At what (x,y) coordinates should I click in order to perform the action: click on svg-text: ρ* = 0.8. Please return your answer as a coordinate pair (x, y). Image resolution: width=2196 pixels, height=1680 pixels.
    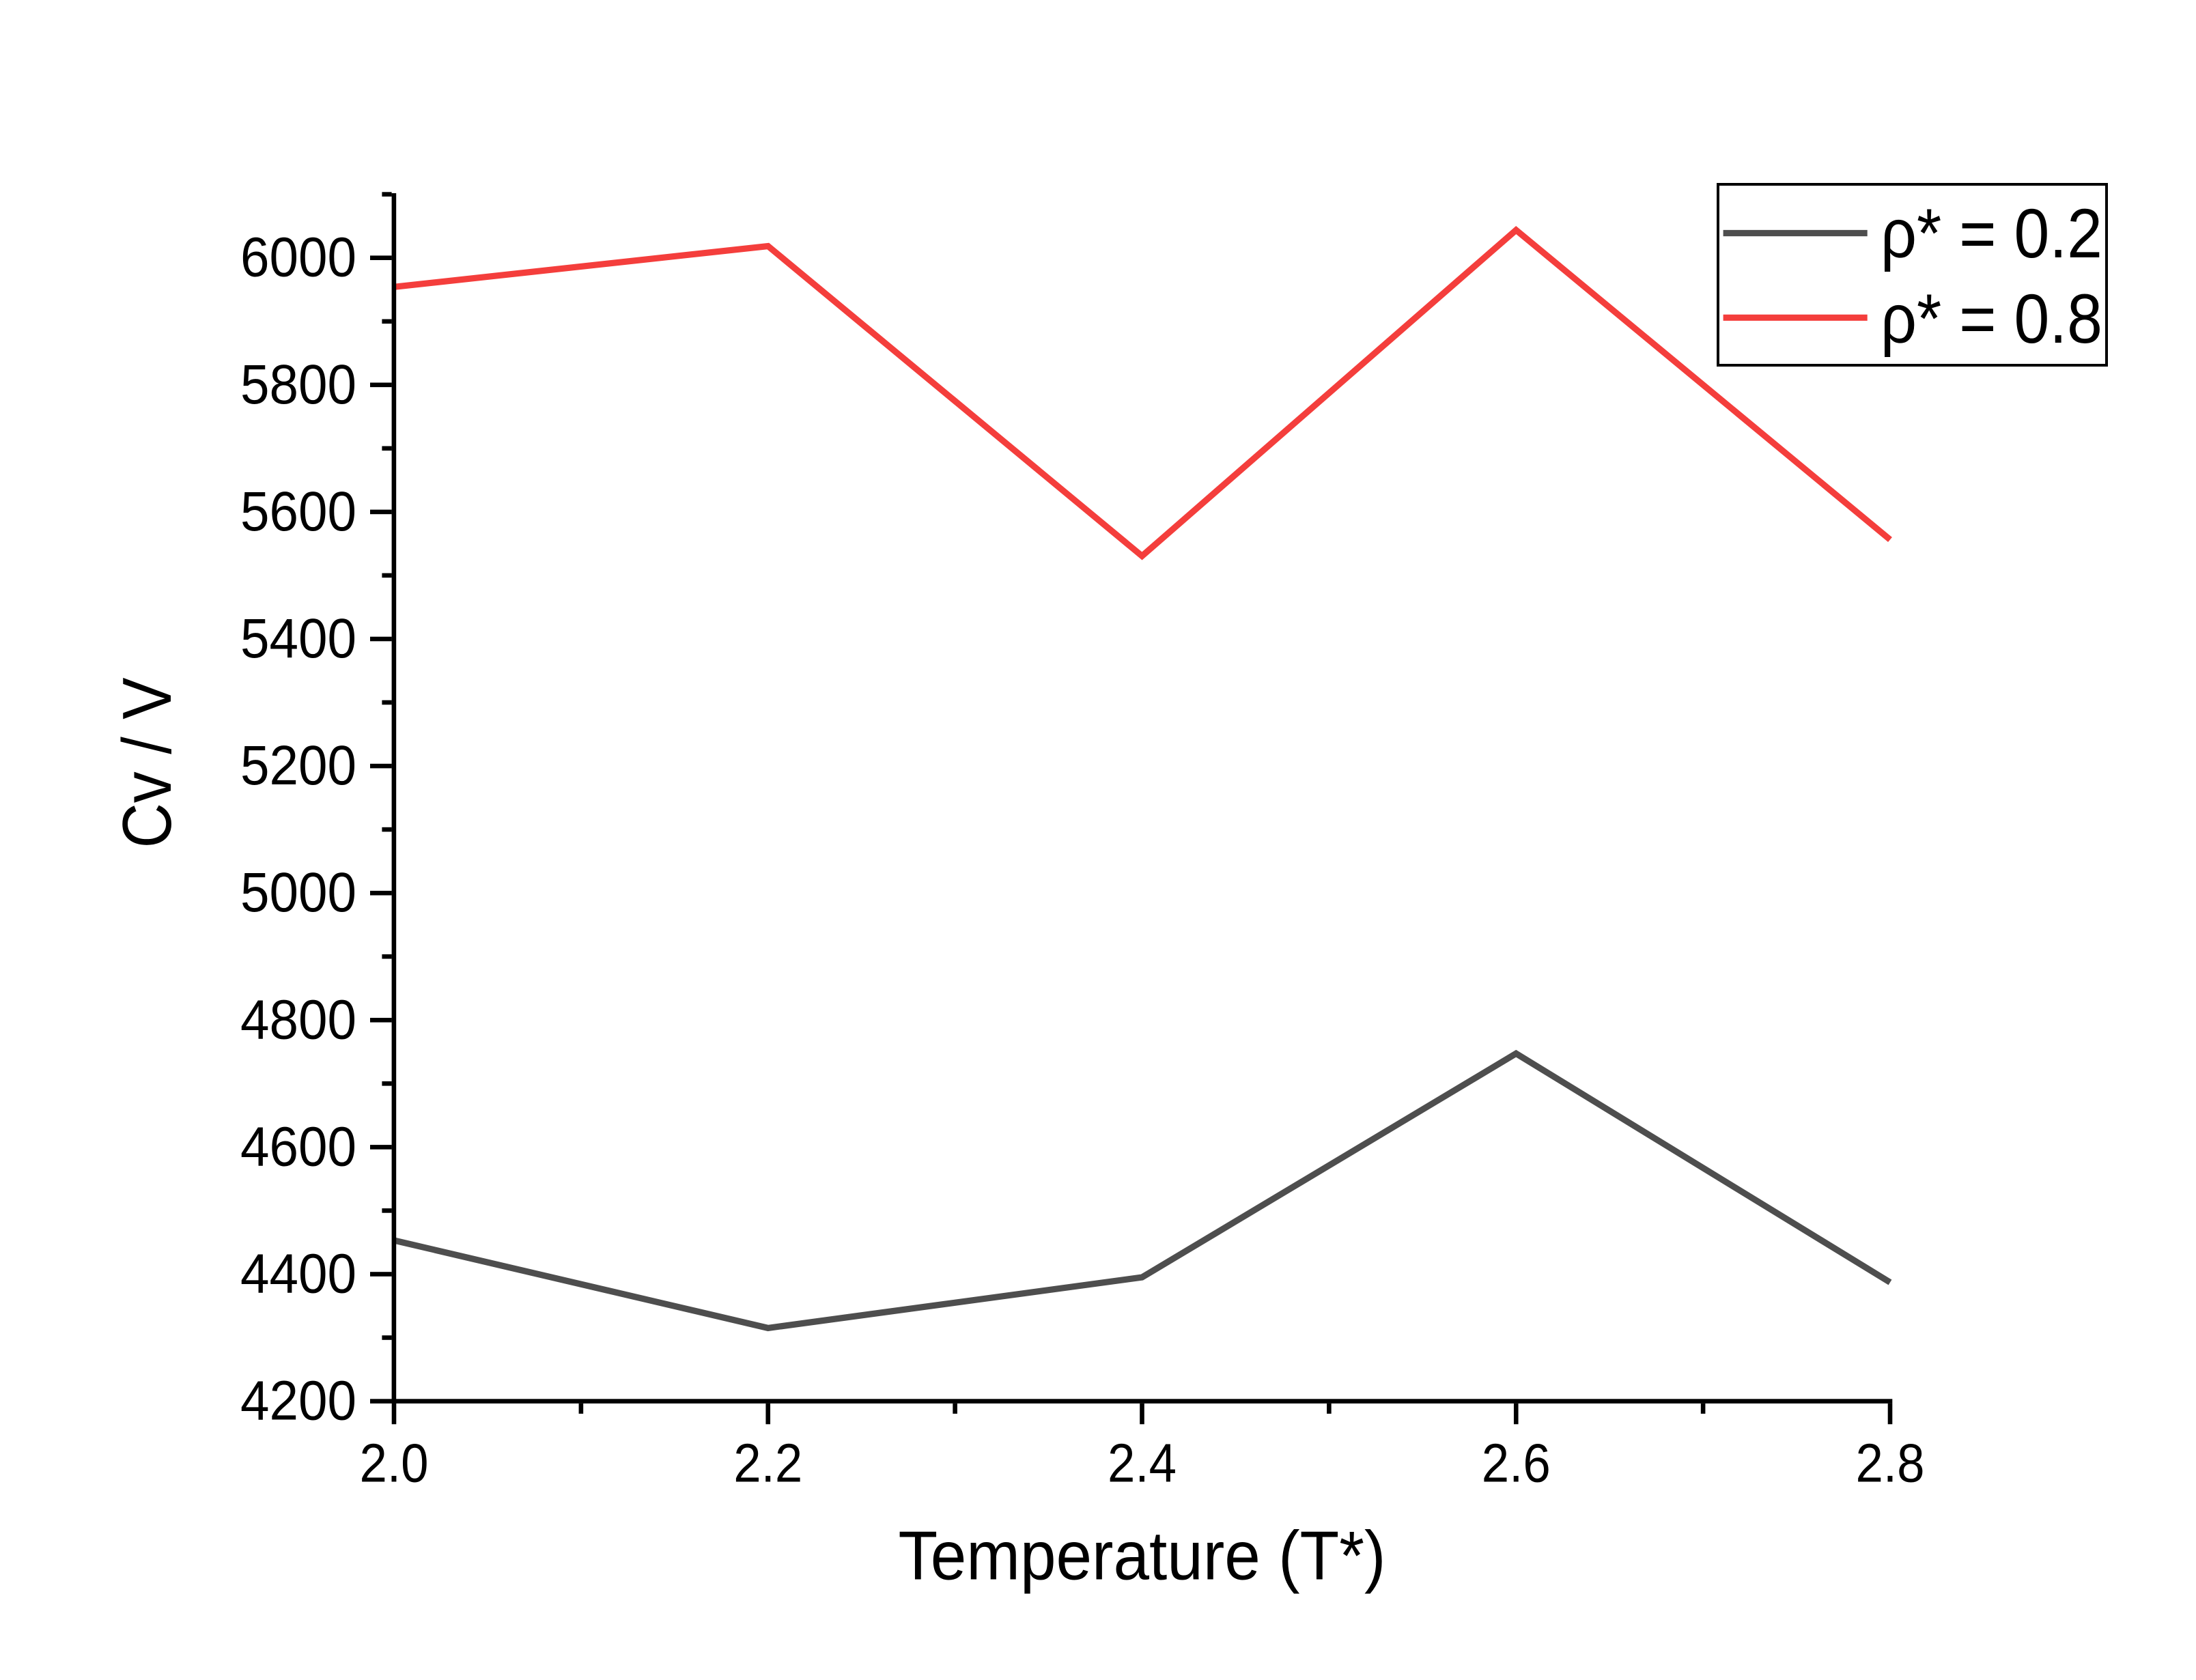
    Looking at the image, I should click on (1992, 319).